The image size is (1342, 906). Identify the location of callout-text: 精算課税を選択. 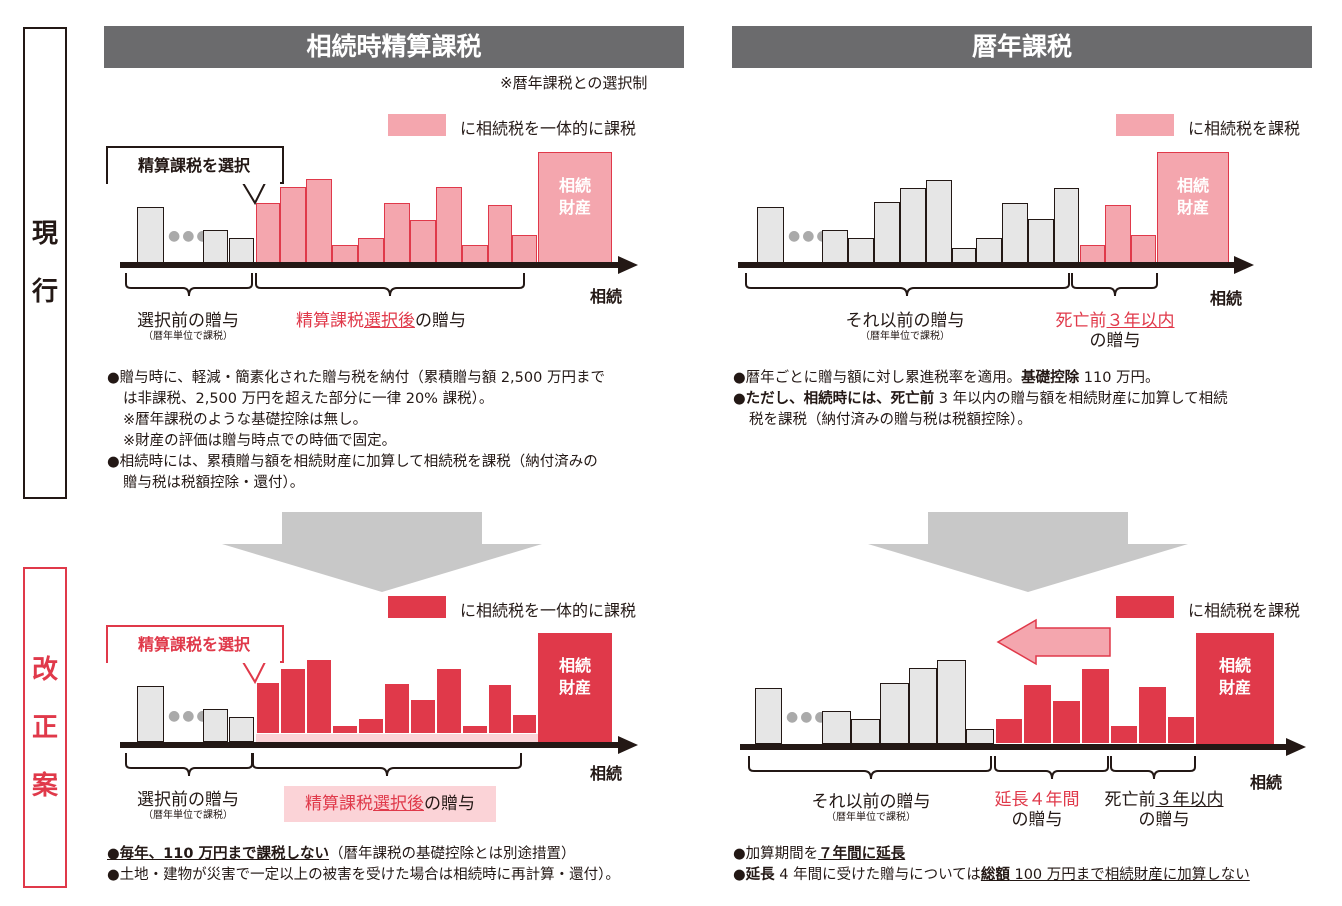
(194, 645).